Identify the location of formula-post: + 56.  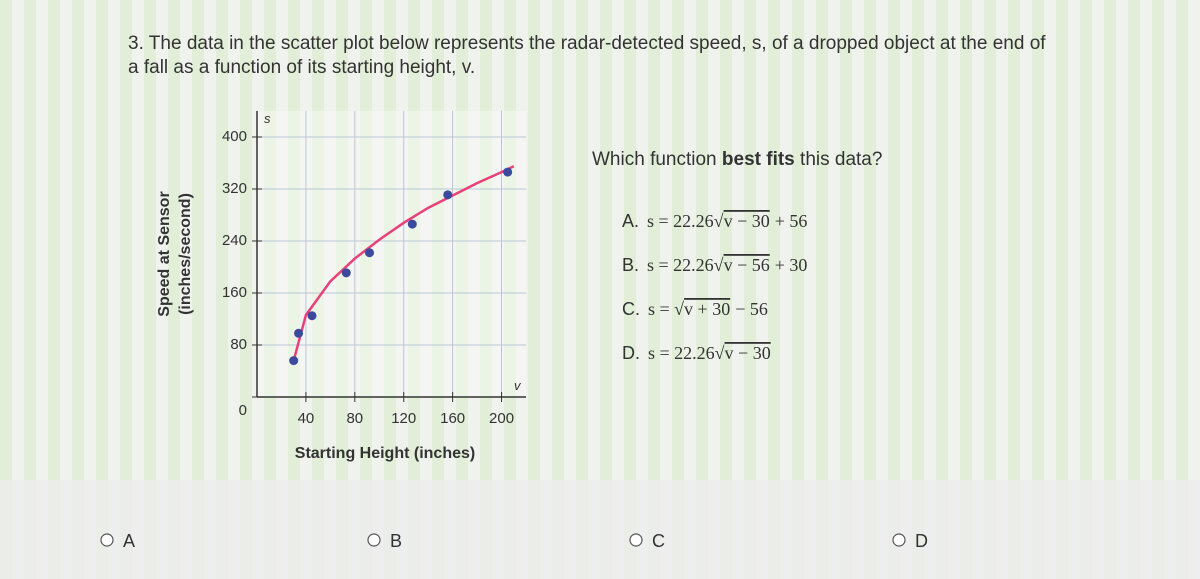
(791, 221).